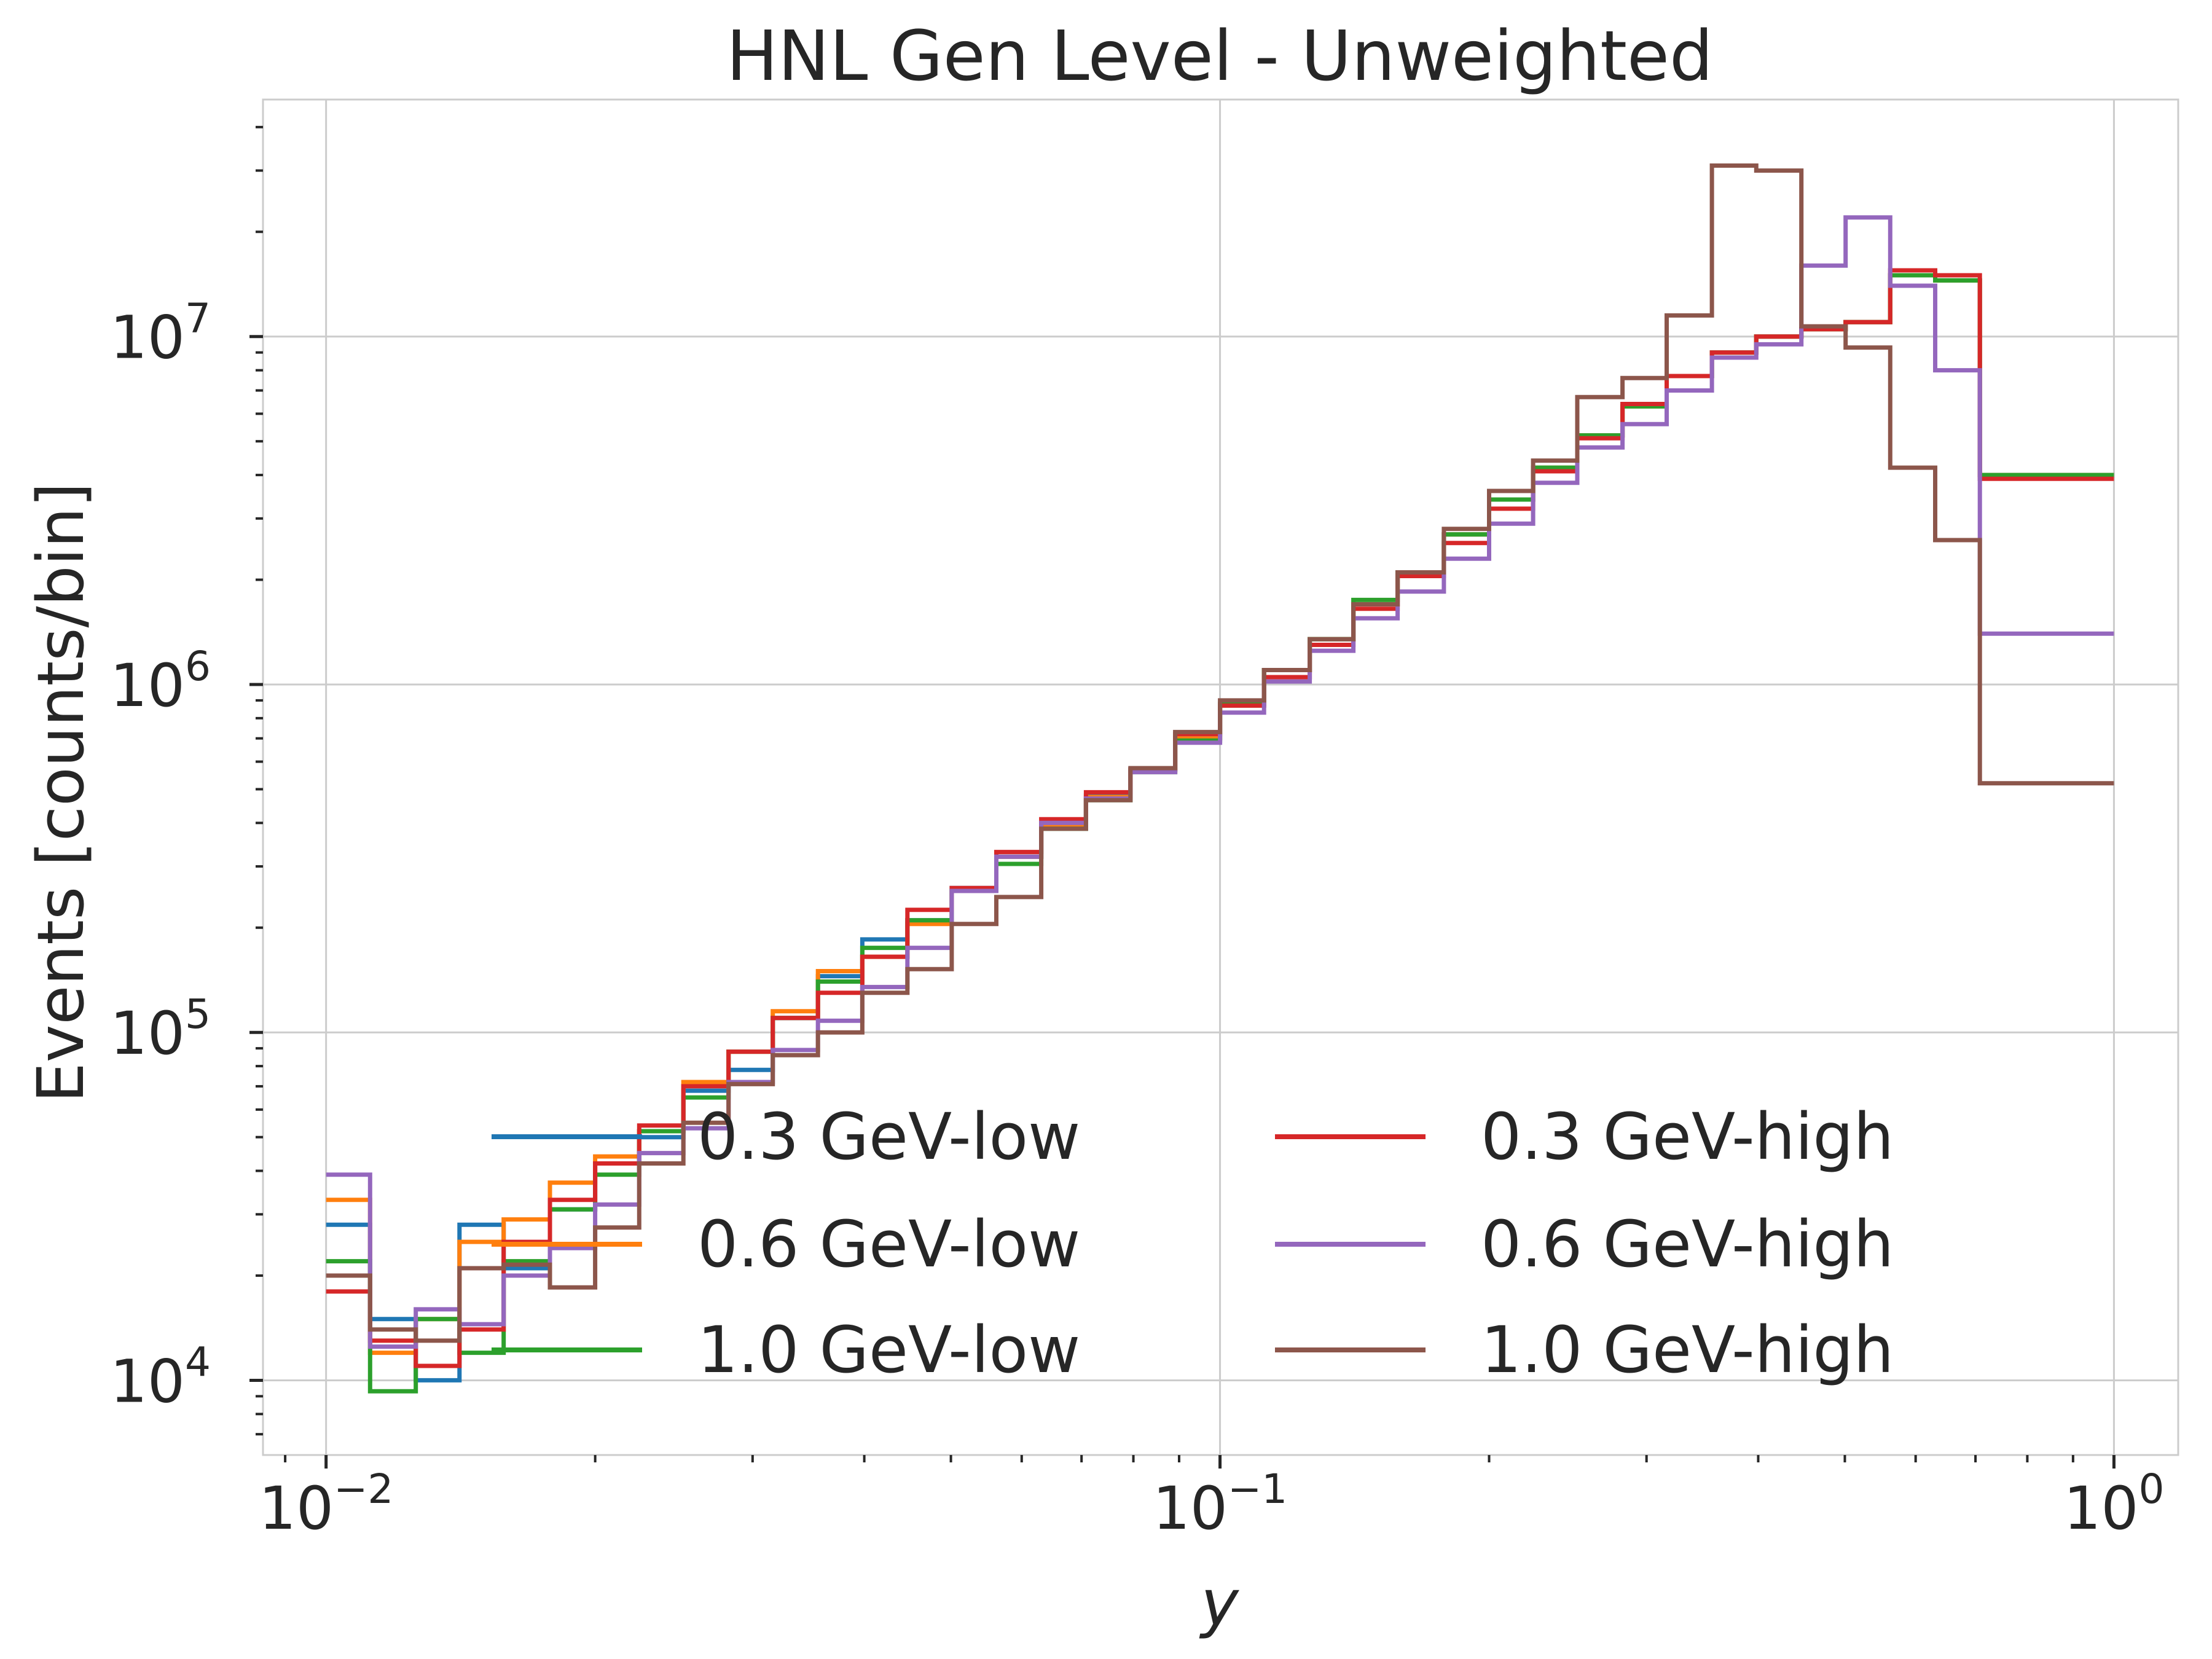 This screenshot has width=2212, height=1659. Describe the element at coordinates (1687, 1136) in the screenshot. I see `legend-label-3: 0.3 GeV-high` at that location.